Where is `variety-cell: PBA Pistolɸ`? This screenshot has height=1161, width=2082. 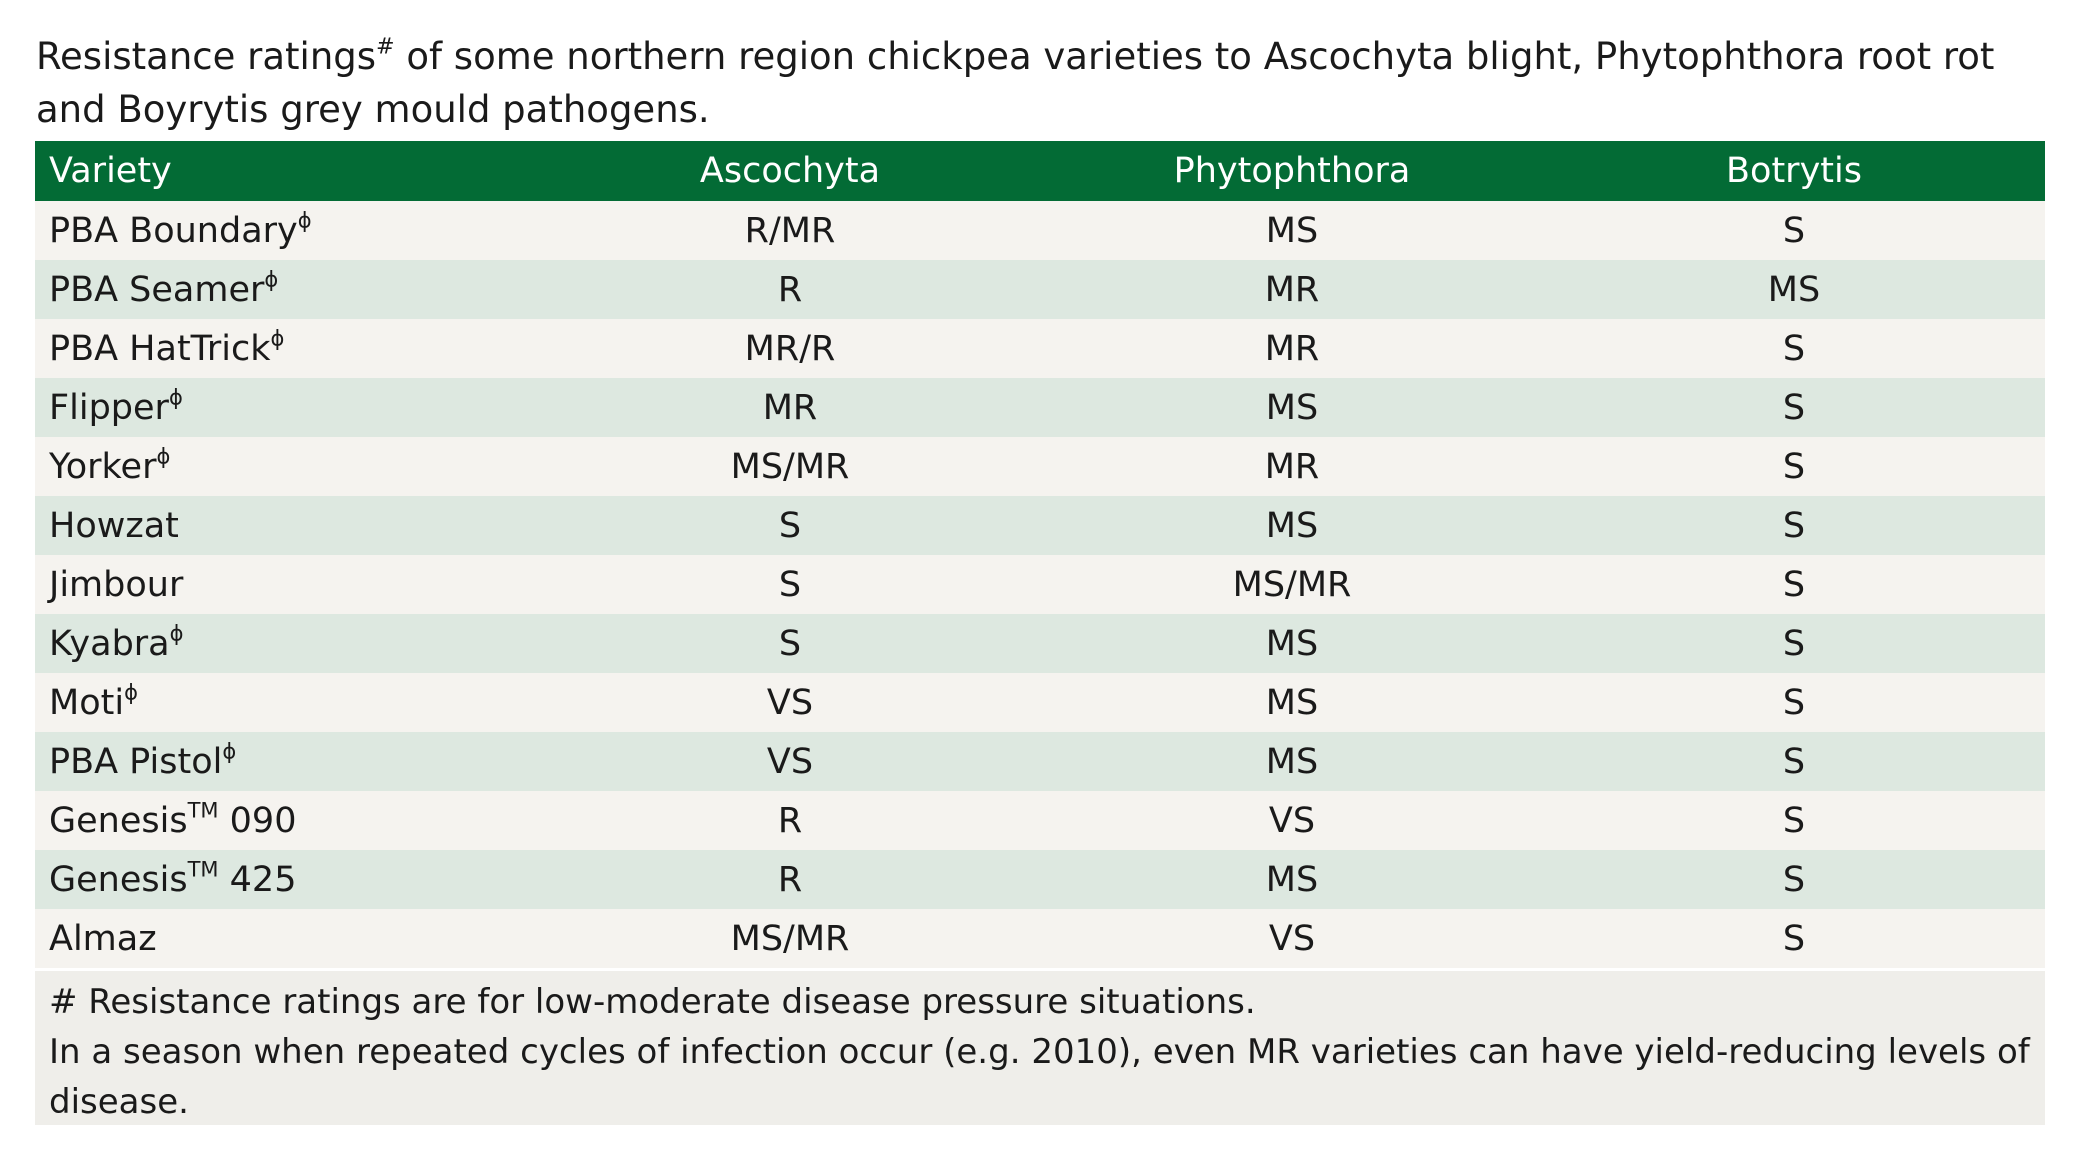
variety-cell: PBA Pistolɸ is located at coordinates (287, 760).